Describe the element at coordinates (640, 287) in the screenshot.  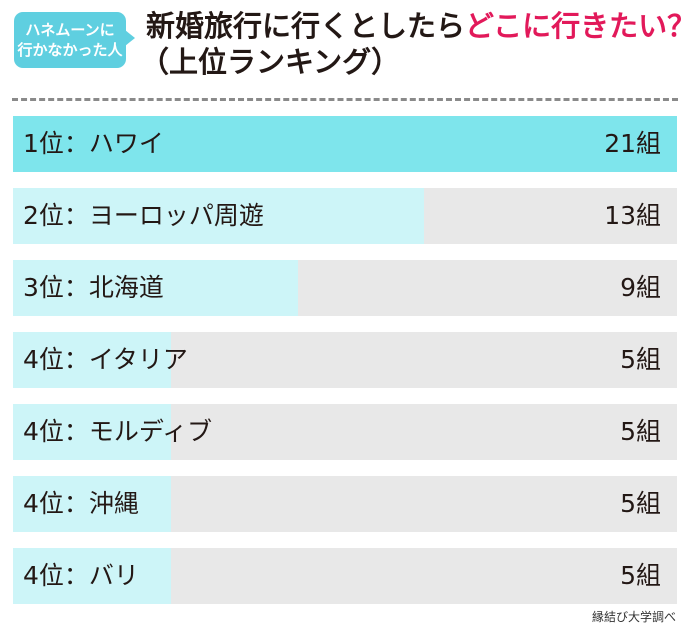
I see `bar-value-label: 9組` at that location.